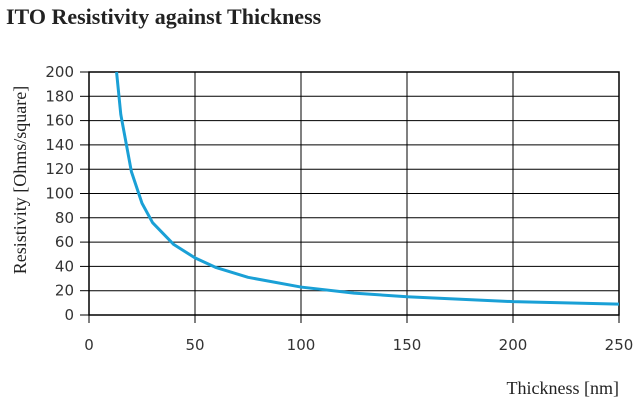 The width and height of the screenshot is (639, 410). What do you see at coordinates (64, 242) in the screenshot?
I see `y-tick-label: 60` at bounding box center [64, 242].